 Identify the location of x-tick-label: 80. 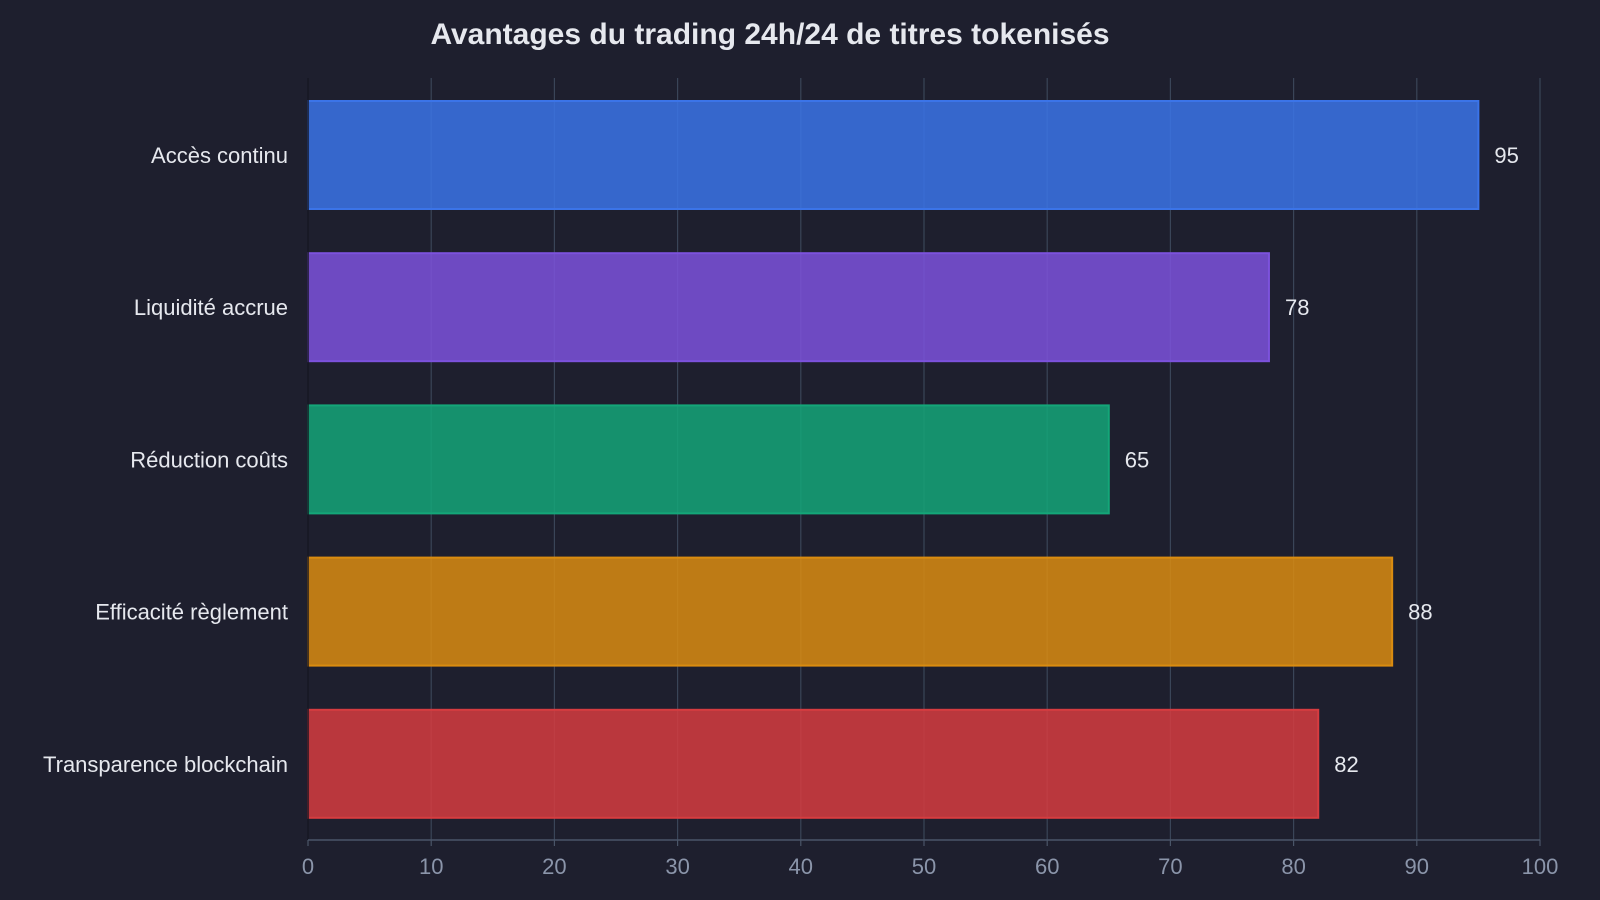
(1293, 866).